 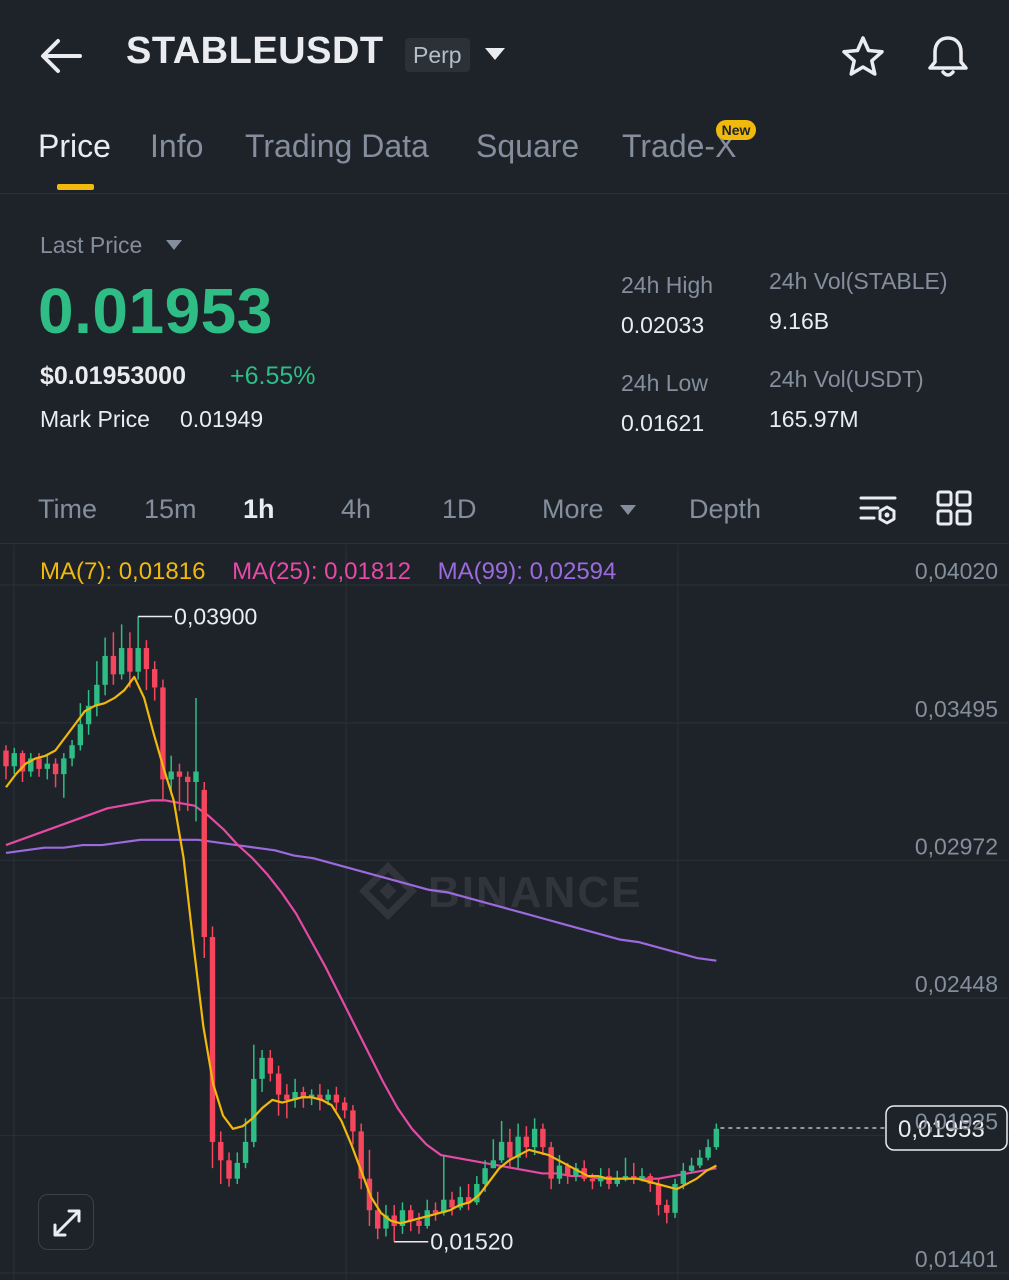 I want to click on top-bar: STABLEUSDT Perp, so click(x=504, y=56).